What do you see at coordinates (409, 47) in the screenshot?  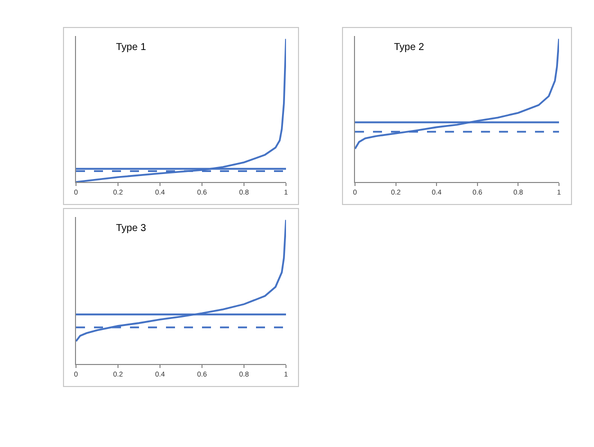 I see `annotation: Type 2` at bounding box center [409, 47].